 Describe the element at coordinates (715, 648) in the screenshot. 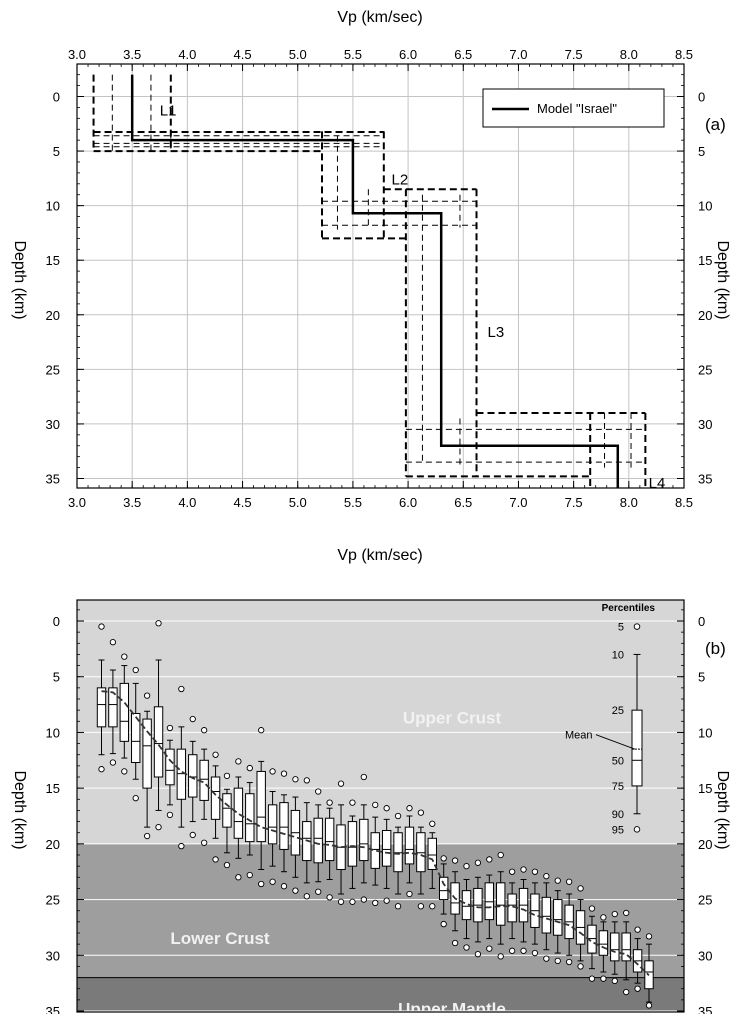

I see `panel-b-label: (b)` at that location.